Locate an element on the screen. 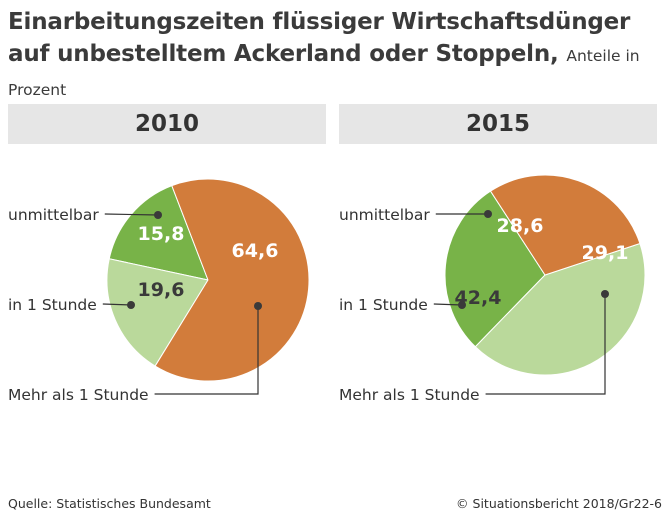  category-label-2010-1: in 1 Stunde is located at coordinates (52, 305).